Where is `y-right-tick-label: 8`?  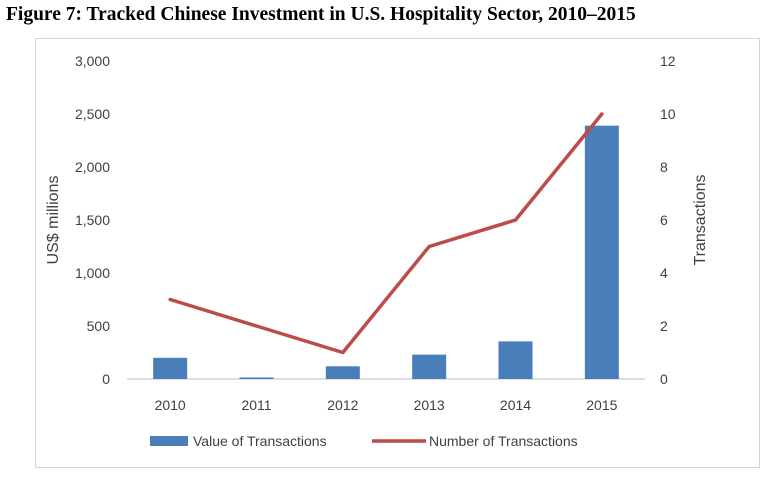 y-right-tick-label: 8 is located at coordinates (664, 167).